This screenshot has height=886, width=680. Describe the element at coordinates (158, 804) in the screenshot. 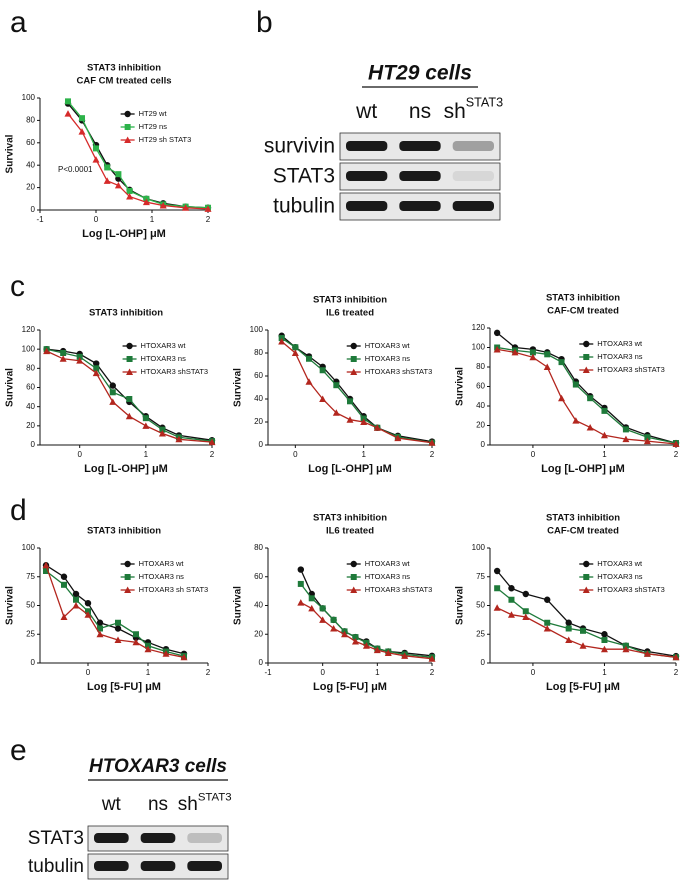

I see `lane-name: ns` at that location.